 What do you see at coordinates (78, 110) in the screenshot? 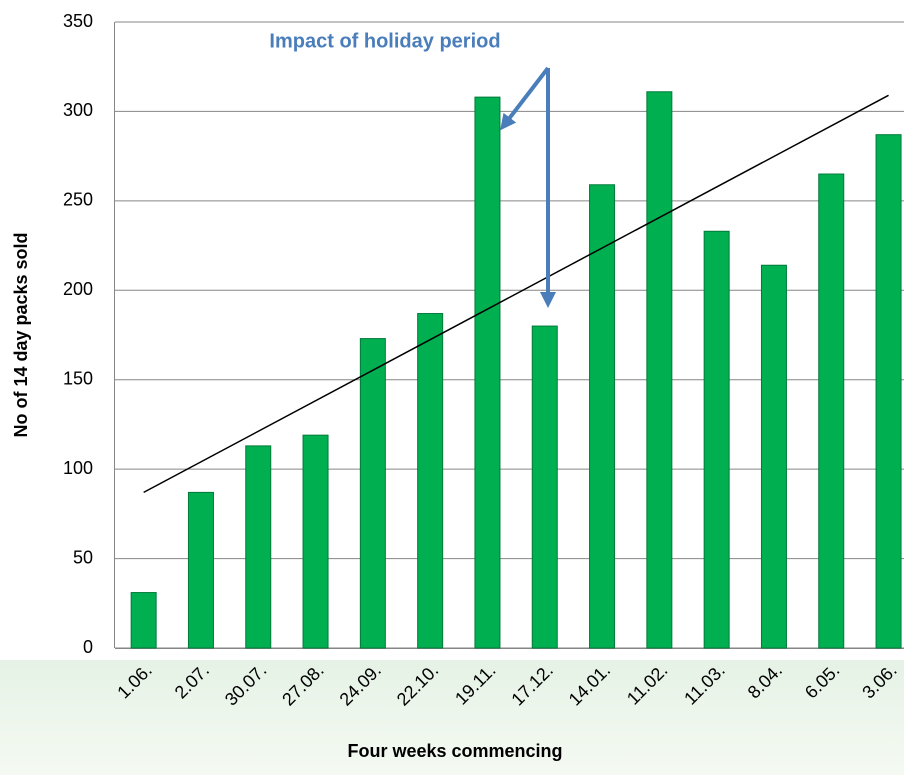
I see `y-tick-label: 300` at bounding box center [78, 110].